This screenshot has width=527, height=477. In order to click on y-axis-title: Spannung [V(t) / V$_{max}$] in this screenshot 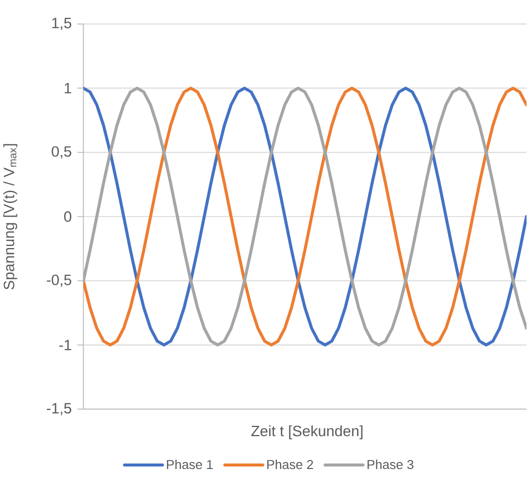, I will do `click(10, 217)`.